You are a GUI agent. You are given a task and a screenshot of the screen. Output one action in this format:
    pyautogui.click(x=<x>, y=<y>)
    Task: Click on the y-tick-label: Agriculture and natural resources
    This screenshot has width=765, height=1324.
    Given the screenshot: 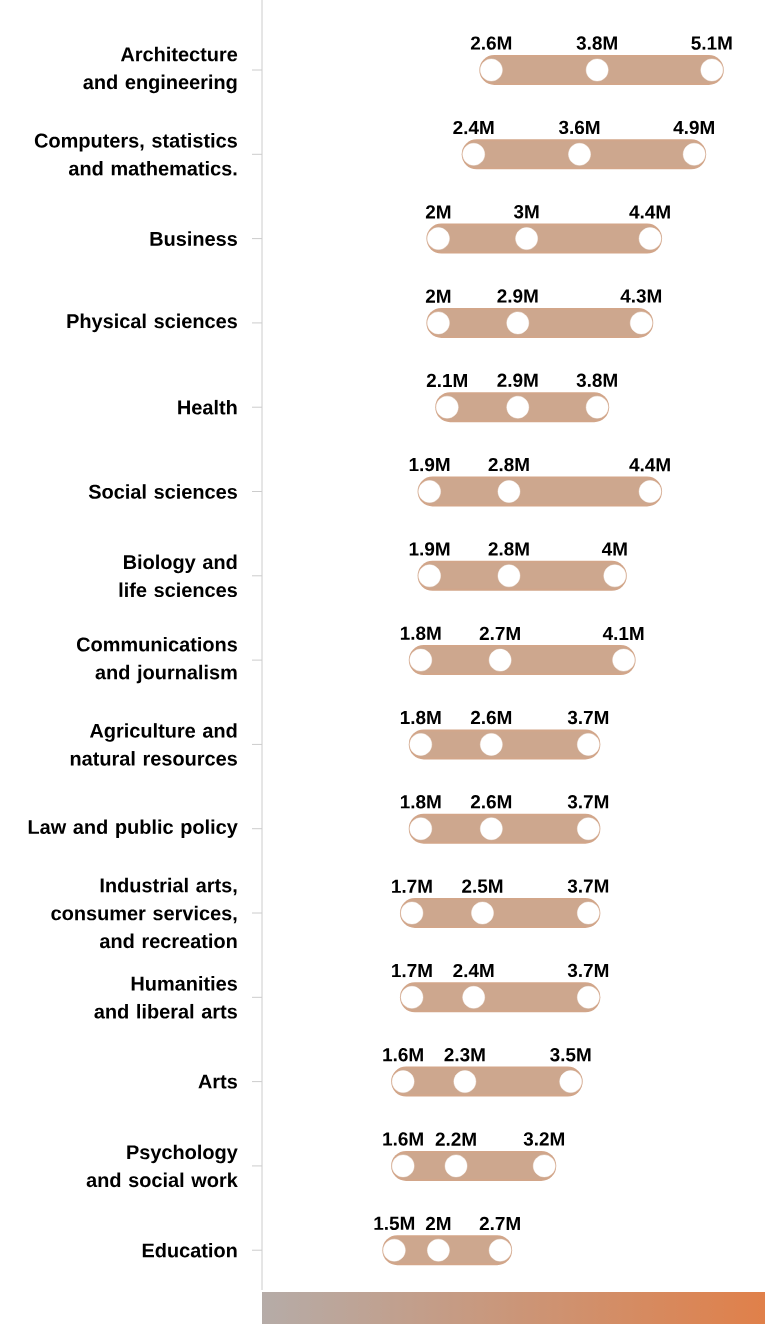 What is the action you would take?
    pyautogui.click(x=153, y=744)
    